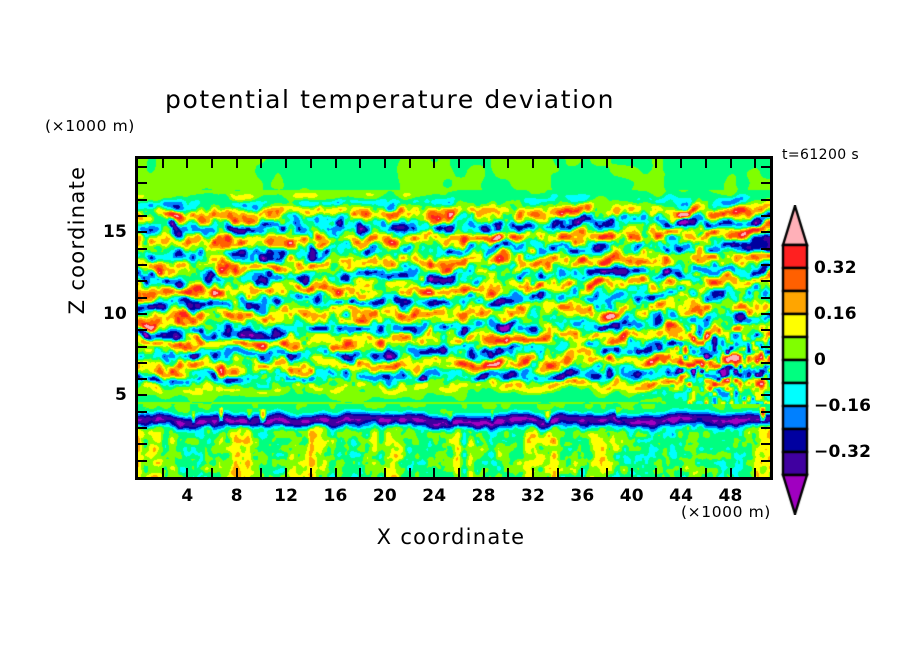  I want to click on colorbar-tick-label: −0.16, so click(843, 406).